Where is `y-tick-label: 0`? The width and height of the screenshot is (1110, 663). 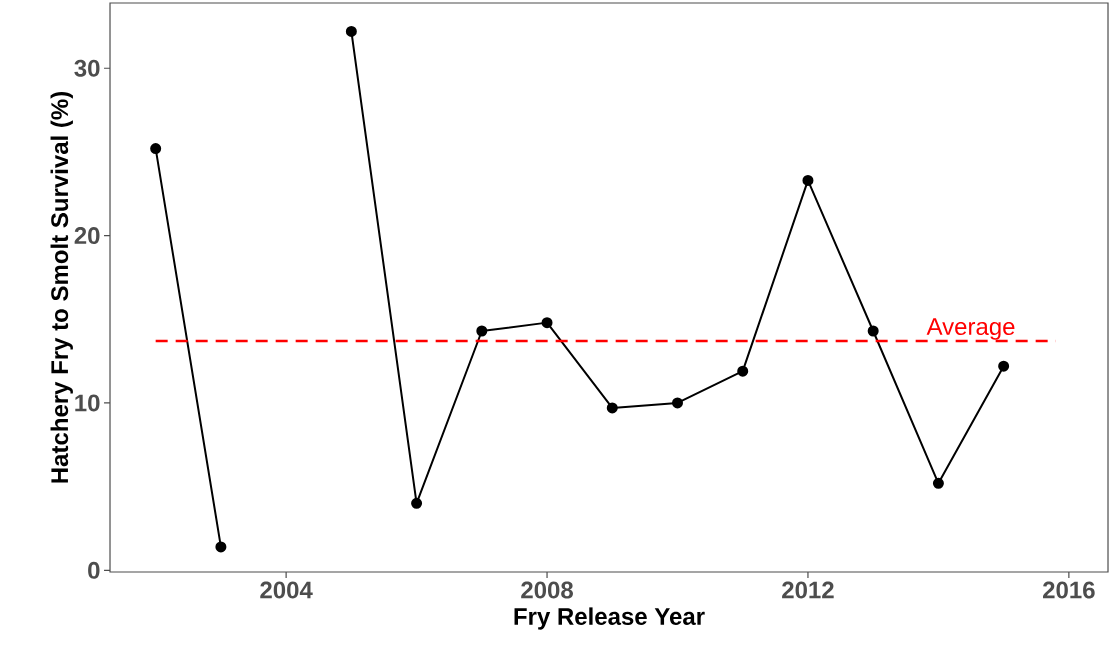 y-tick-label: 0 is located at coordinates (94, 570).